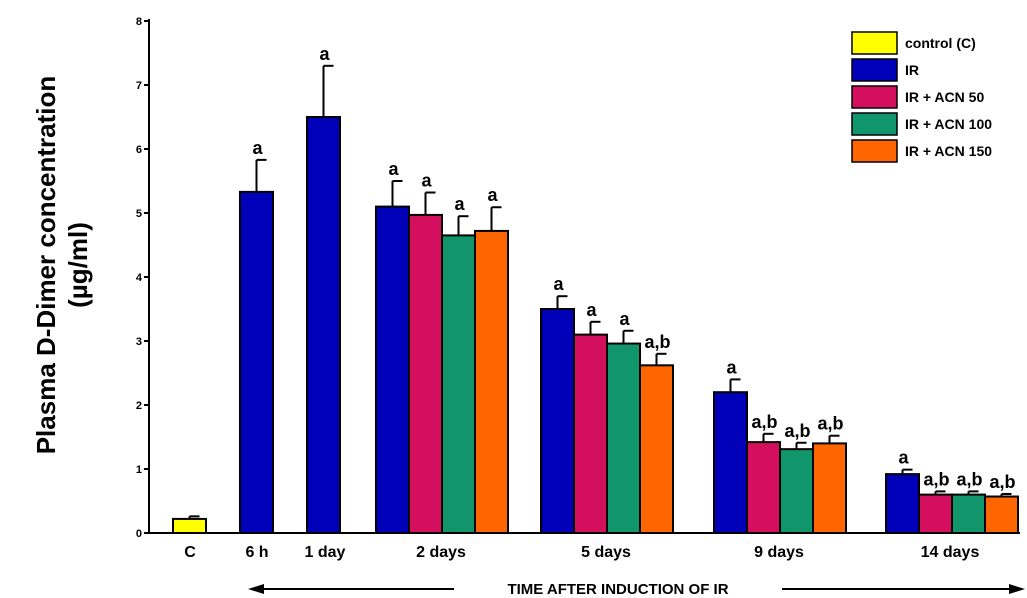  What do you see at coordinates (139, 86) in the screenshot?
I see `y-tick-label: 7` at bounding box center [139, 86].